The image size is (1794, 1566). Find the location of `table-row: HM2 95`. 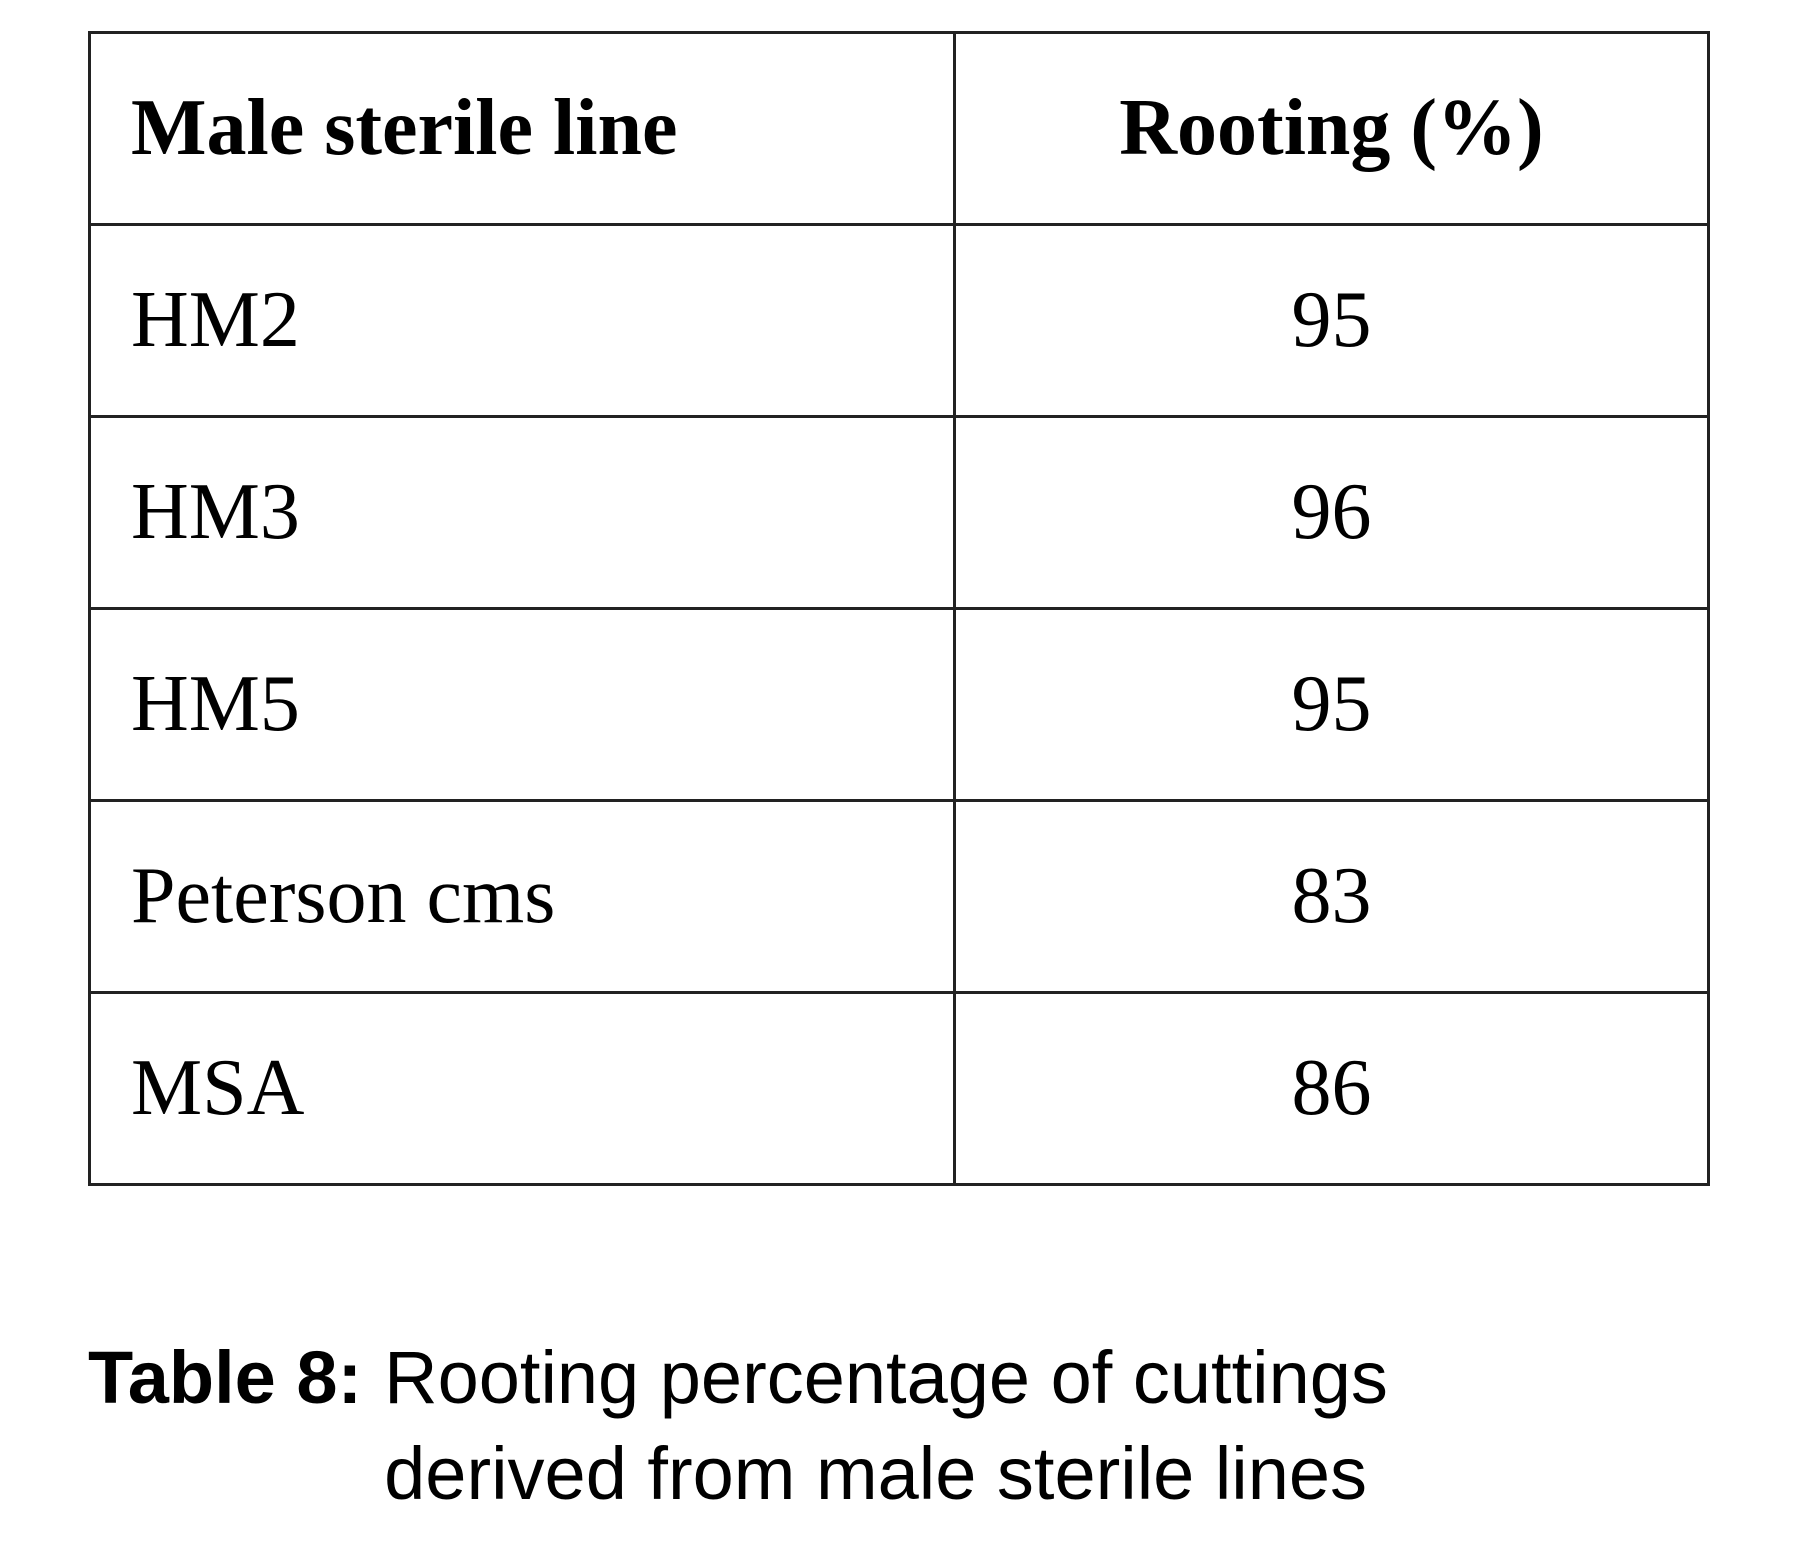

table-row: HM2 95 is located at coordinates (899, 320).